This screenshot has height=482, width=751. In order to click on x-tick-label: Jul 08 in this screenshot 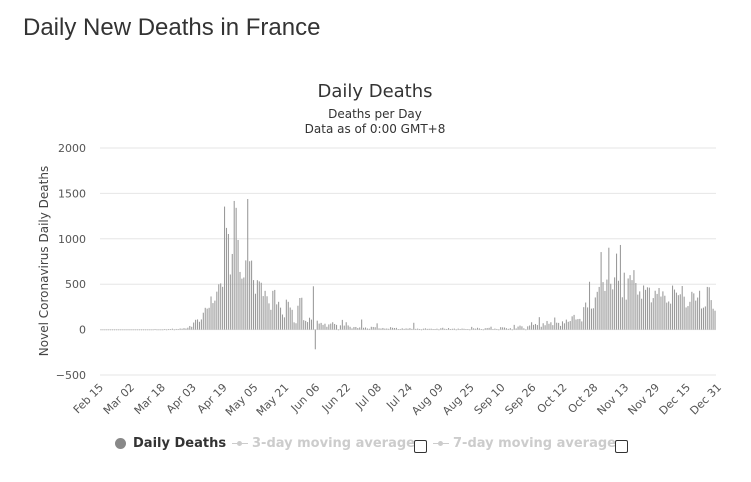, I will do `click(368, 397)`.